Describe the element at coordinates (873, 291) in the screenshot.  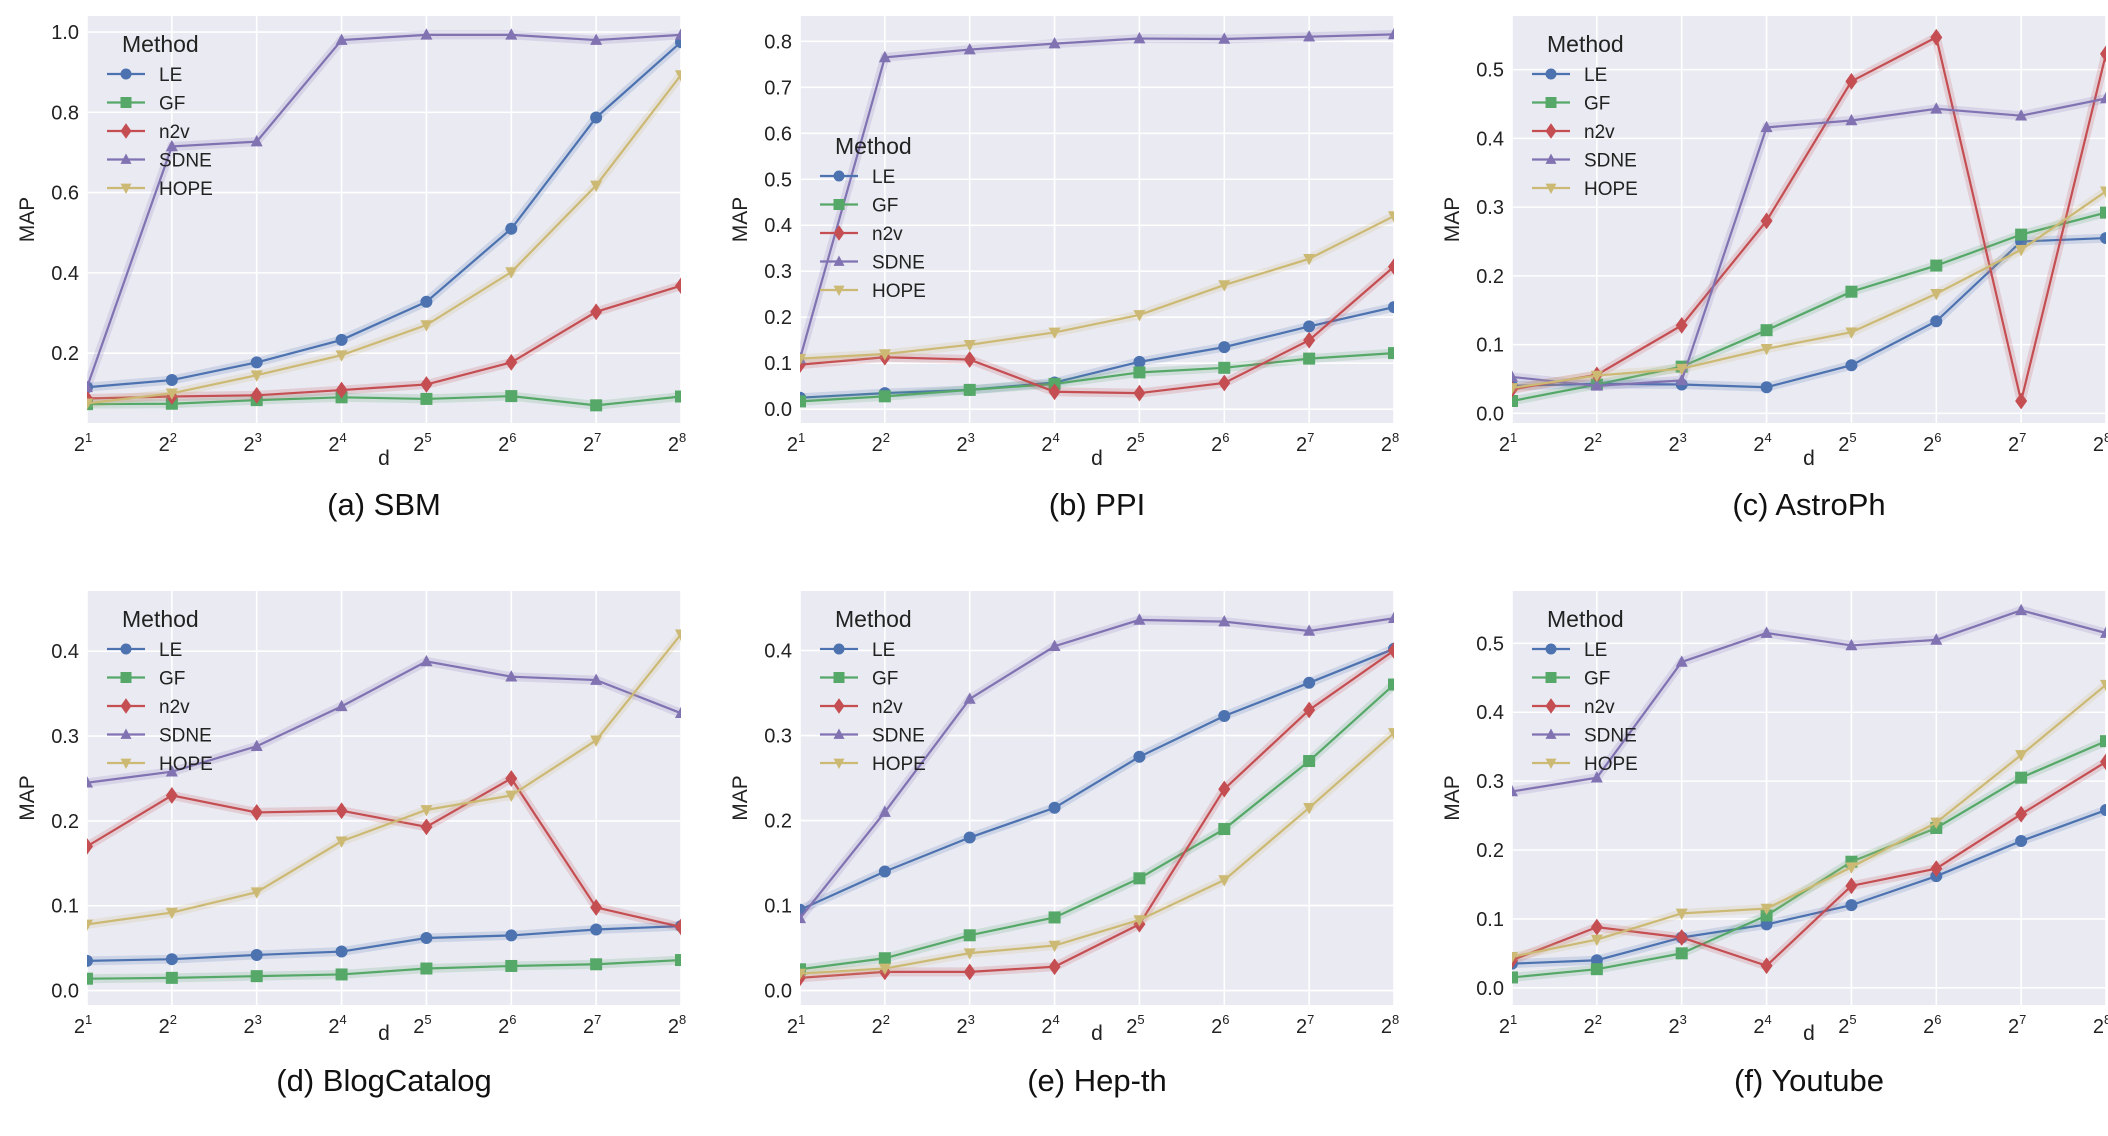
I see `legend-entry: HOPE` at that location.